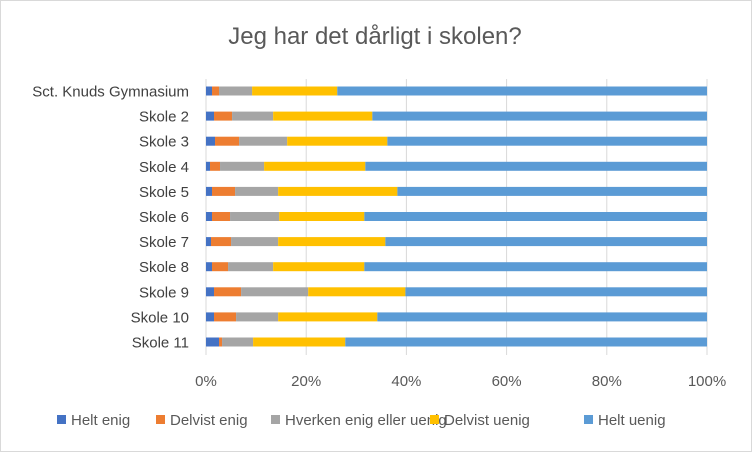 This screenshot has width=752, height=456. What do you see at coordinates (375, 36) in the screenshot?
I see `chart-title: Jeg har det dårligt i skolen?` at bounding box center [375, 36].